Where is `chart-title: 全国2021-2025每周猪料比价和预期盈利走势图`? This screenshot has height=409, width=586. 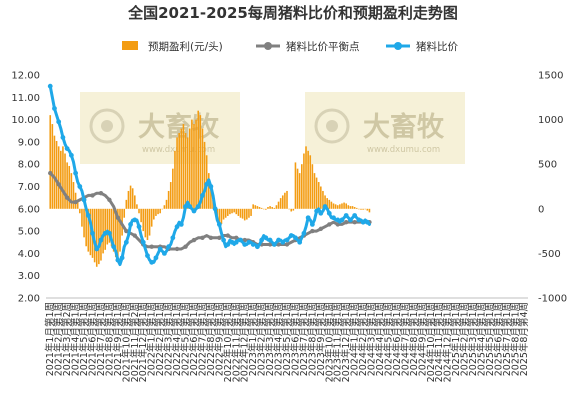 chart-title: 全国2021-2025每周猪料比价和预期盈利走势图 is located at coordinates (292, 13).